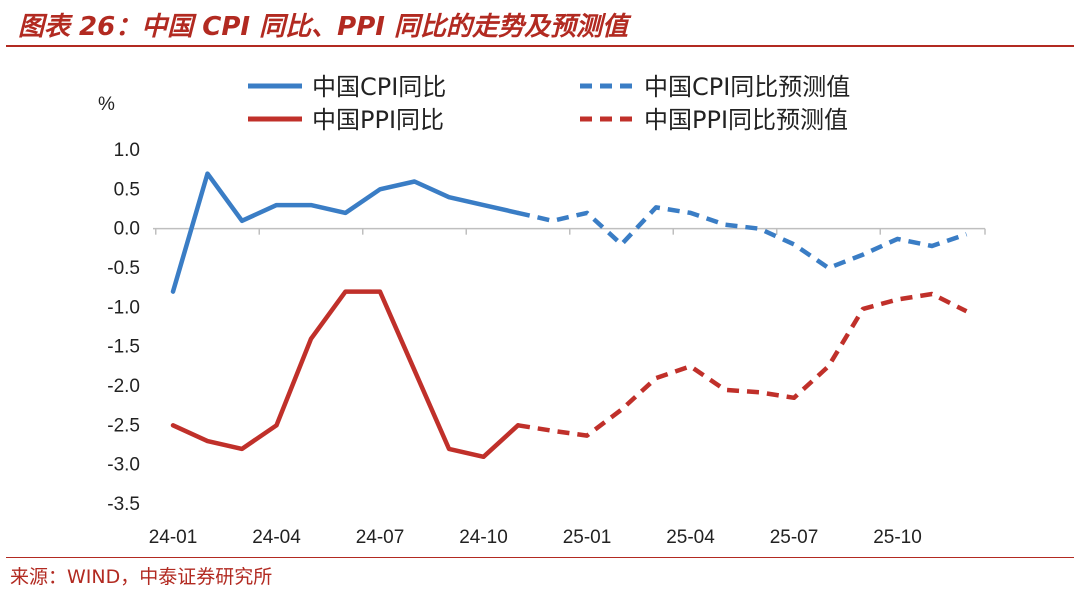  What do you see at coordinates (378, 120) in the screenshot?
I see `legend-label-ppi: 中国PPI同比` at bounding box center [378, 120].